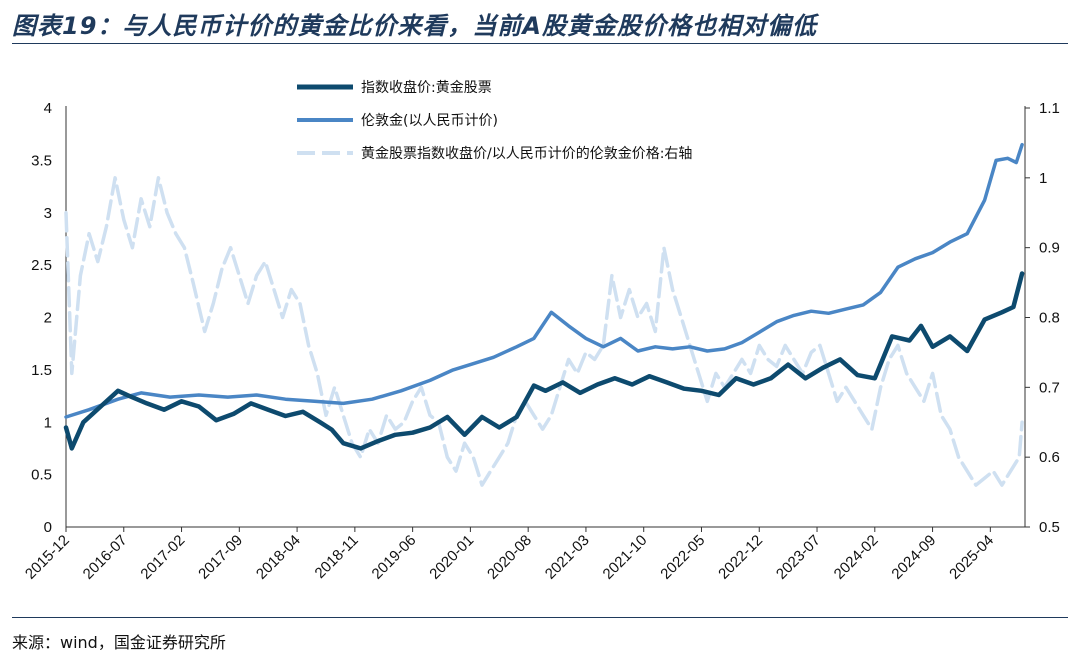 Image resolution: width=1080 pixels, height=657 pixels. Describe the element at coordinates (1049, 248) in the screenshot. I see `right-tick-label: 0.9` at that location.